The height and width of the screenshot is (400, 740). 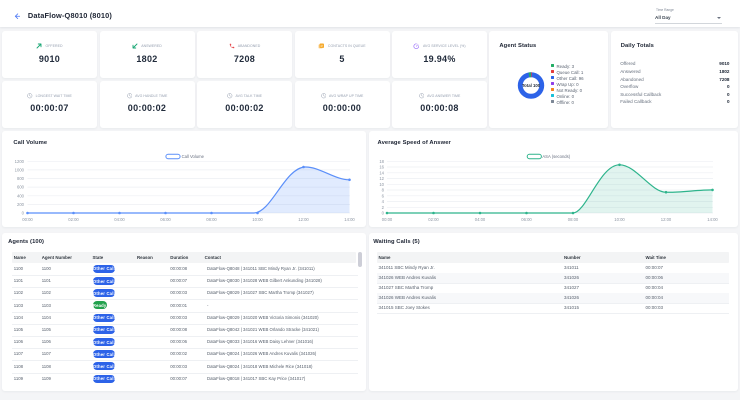 I want to click on svg-text: 8, so click(x=382, y=190).